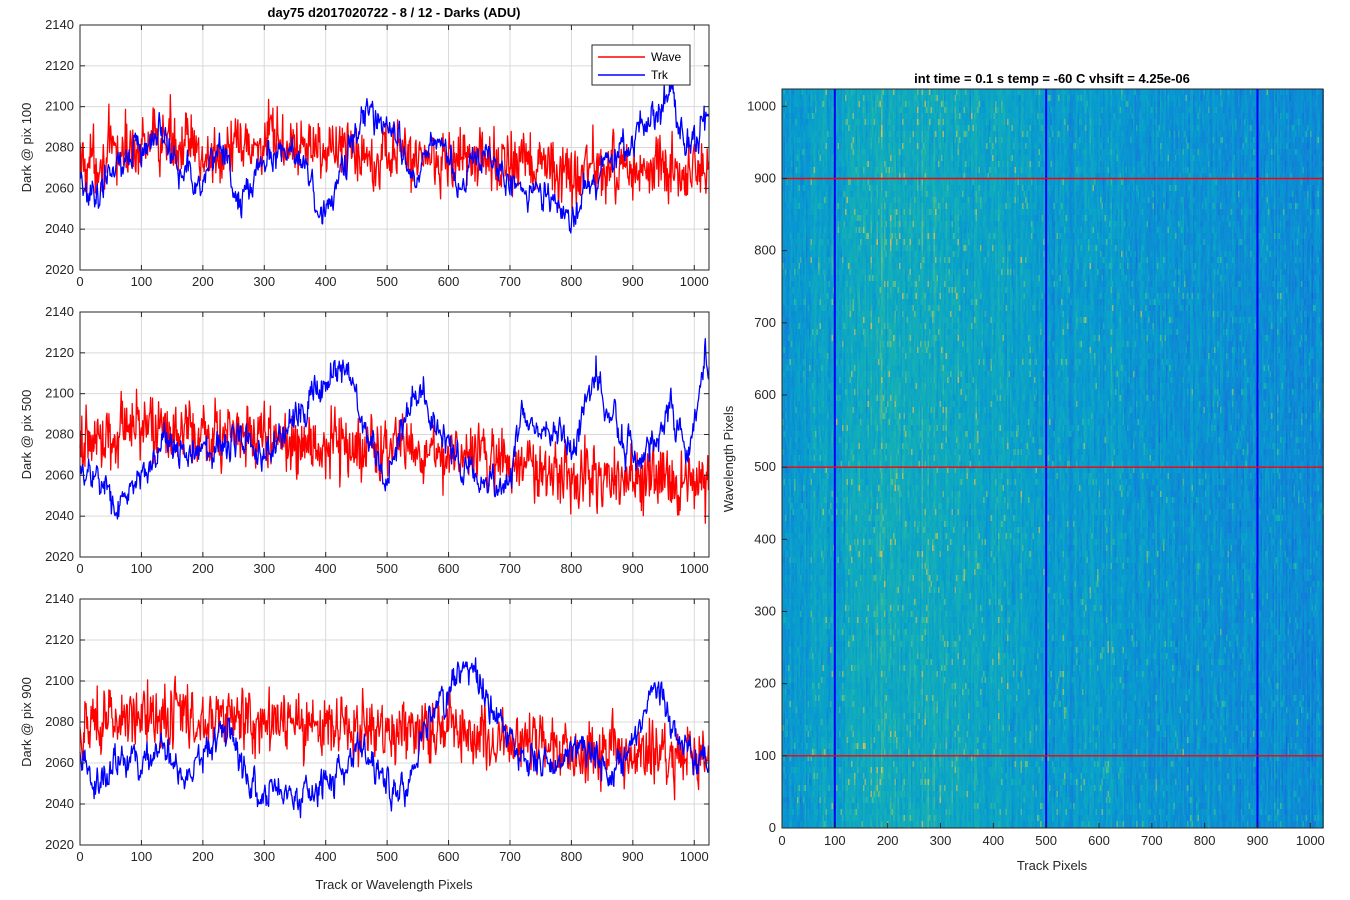  What do you see at coordinates (79, 856) in the screenshot?
I see `x-tick-label: 0` at bounding box center [79, 856].